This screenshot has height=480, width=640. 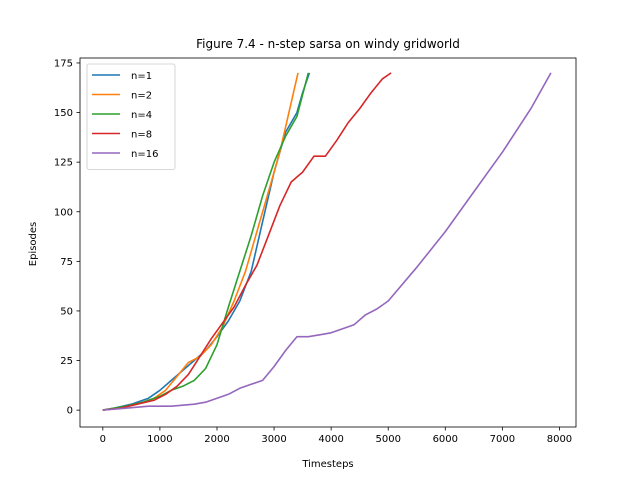 What do you see at coordinates (141, 135) in the screenshot?
I see `legend-label: n=8` at bounding box center [141, 135].